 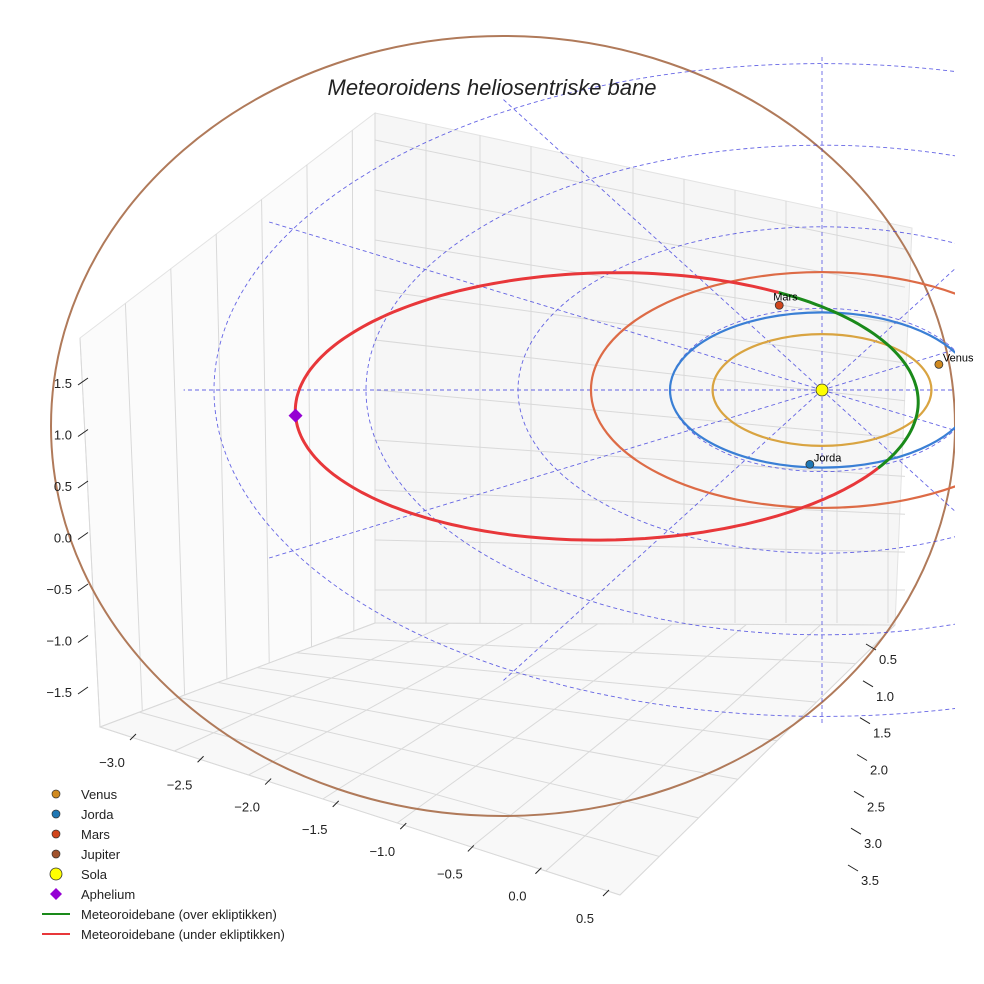 What do you see at coordinates (810, 464) in the screenshot?
I see `jorda-marker` at bounding box center [810, 464].